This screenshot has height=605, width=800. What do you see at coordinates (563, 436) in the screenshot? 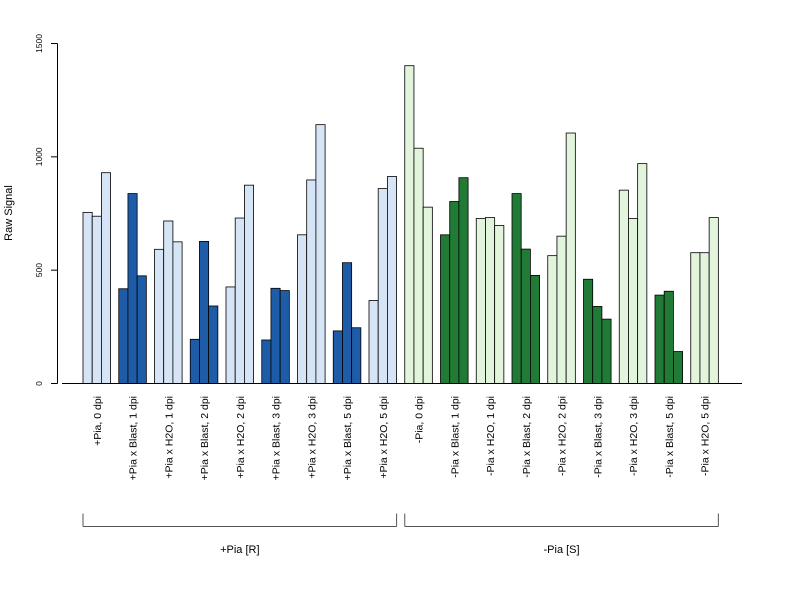
I see `x-tick-label: -Pia x H2O, 2 dpi` at bounding box center [563, 436].